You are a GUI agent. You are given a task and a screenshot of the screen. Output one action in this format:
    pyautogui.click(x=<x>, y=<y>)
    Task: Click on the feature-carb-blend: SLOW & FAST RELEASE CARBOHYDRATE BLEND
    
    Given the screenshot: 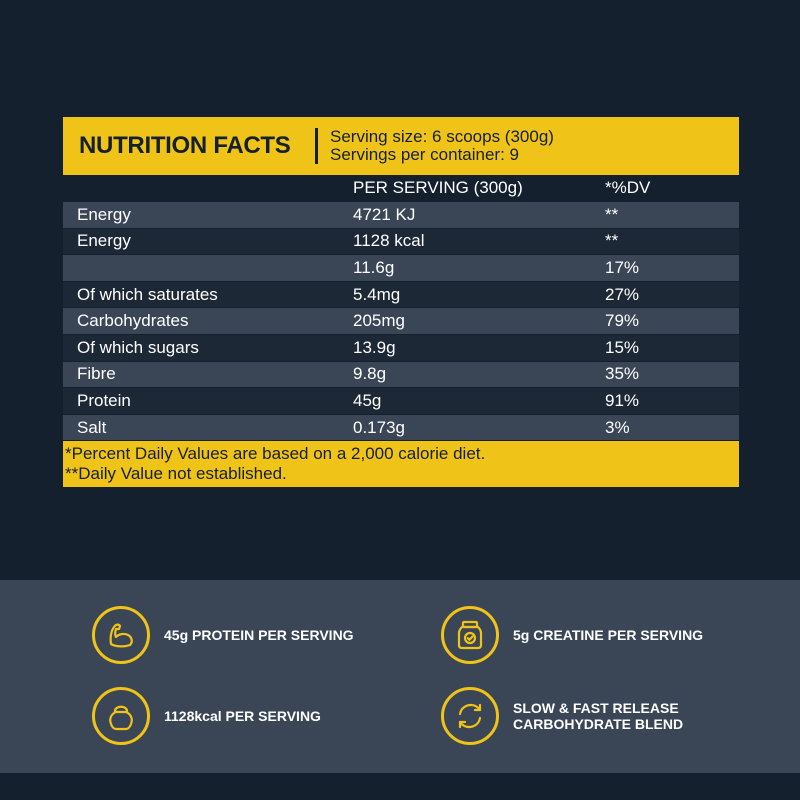 What is the action you would take?
    pyautogui.click(x=562, y=716)
    